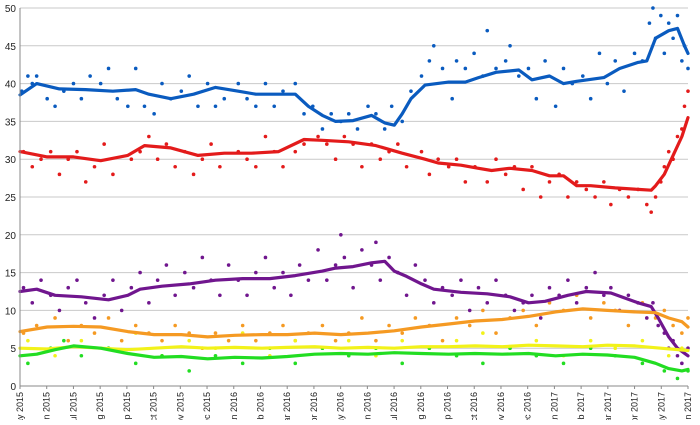 The width and height of the screenshot is (700, 425). I want to click on x-tick-label: Jul 2016, so click(394, 406).